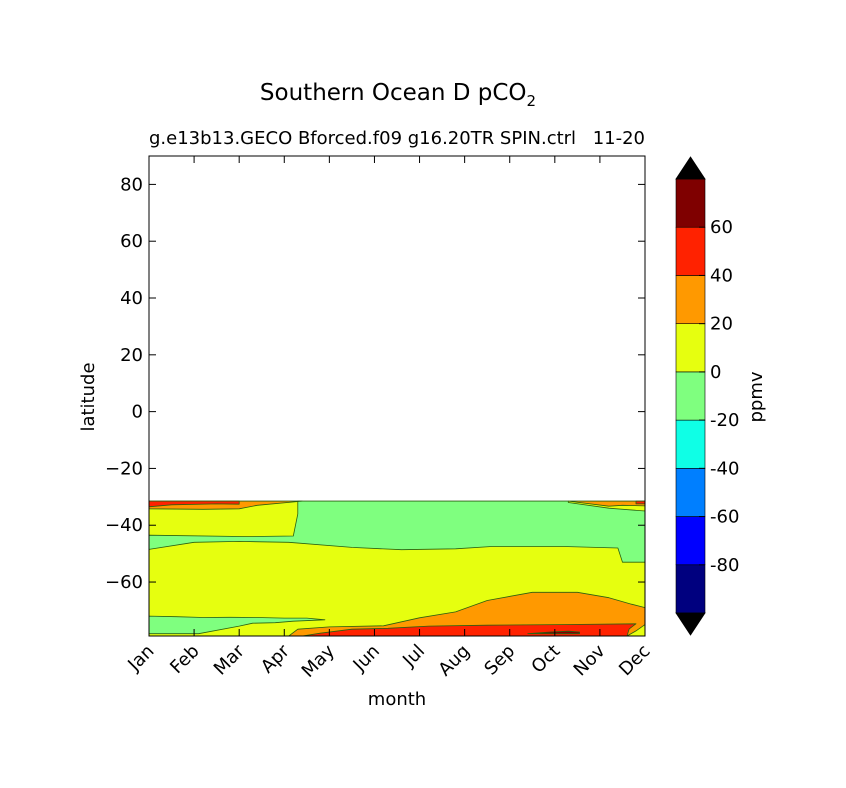  What do you see at coordinates (690, 624) in the screenshot?
I see `colorbar-extend-low` at bounding box center [690, 624].